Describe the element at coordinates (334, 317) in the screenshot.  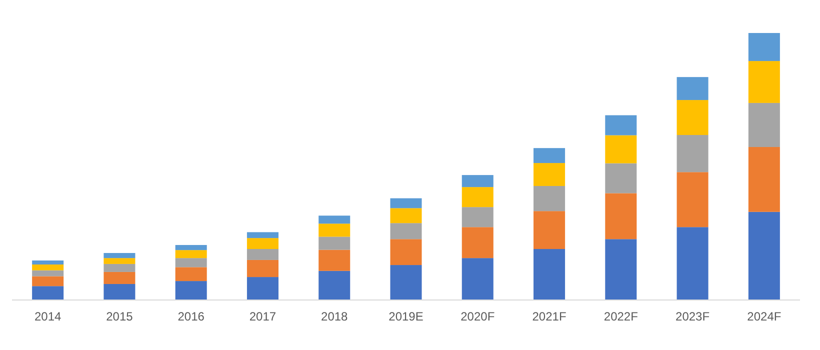
I see `x-tick-label: 2018` at that location.